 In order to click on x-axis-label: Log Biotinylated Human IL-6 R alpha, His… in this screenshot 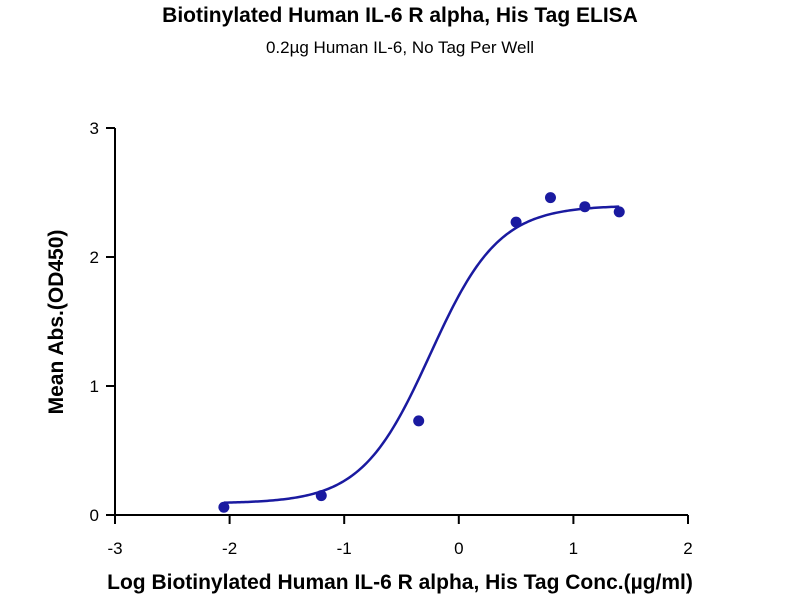, I will do `click(400, 582)`.